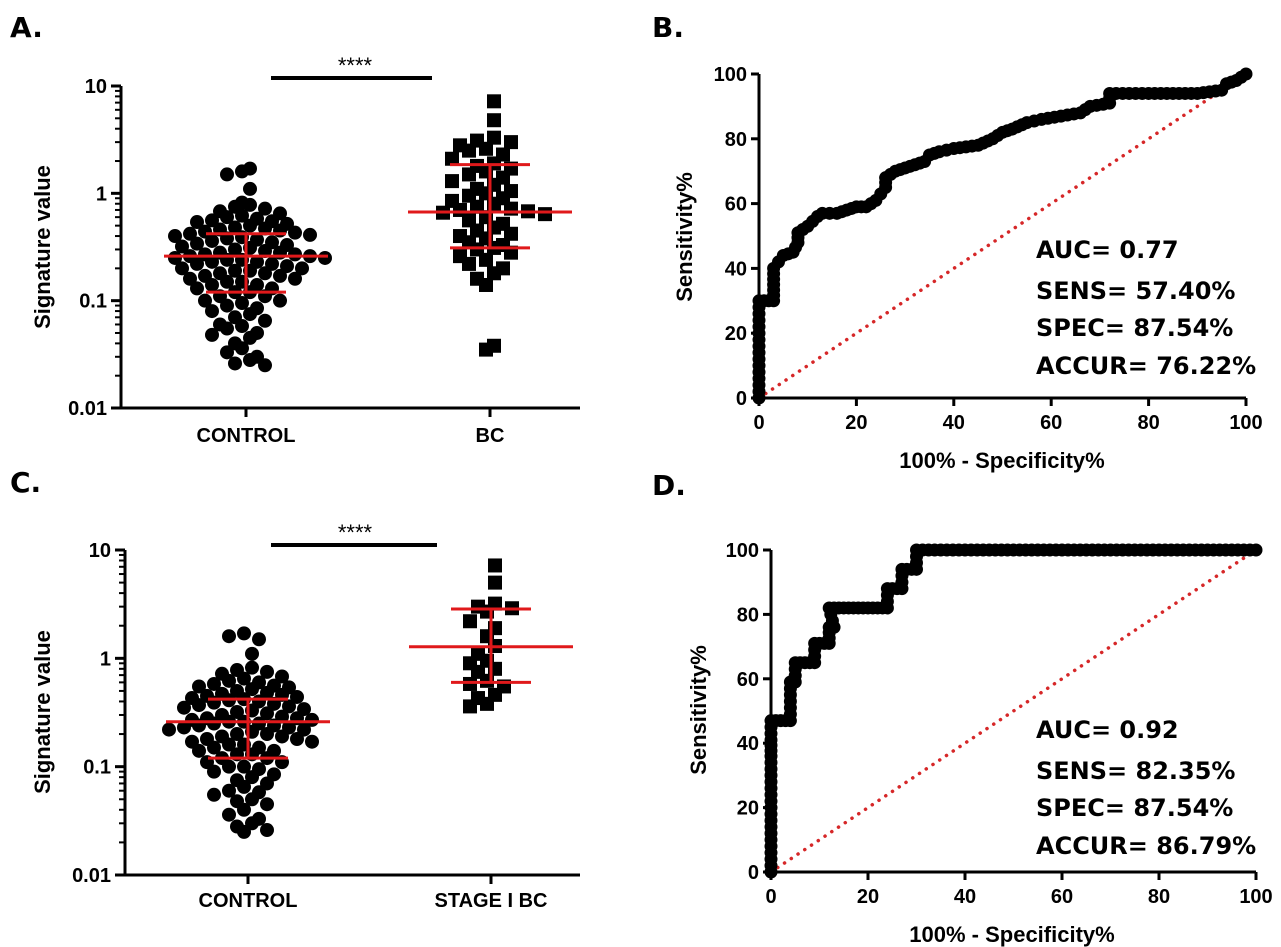  What do you see at coordinates (26, 27) in the screenshot?
I see `panel-a-label: A.` at bounding box center [26, 27].